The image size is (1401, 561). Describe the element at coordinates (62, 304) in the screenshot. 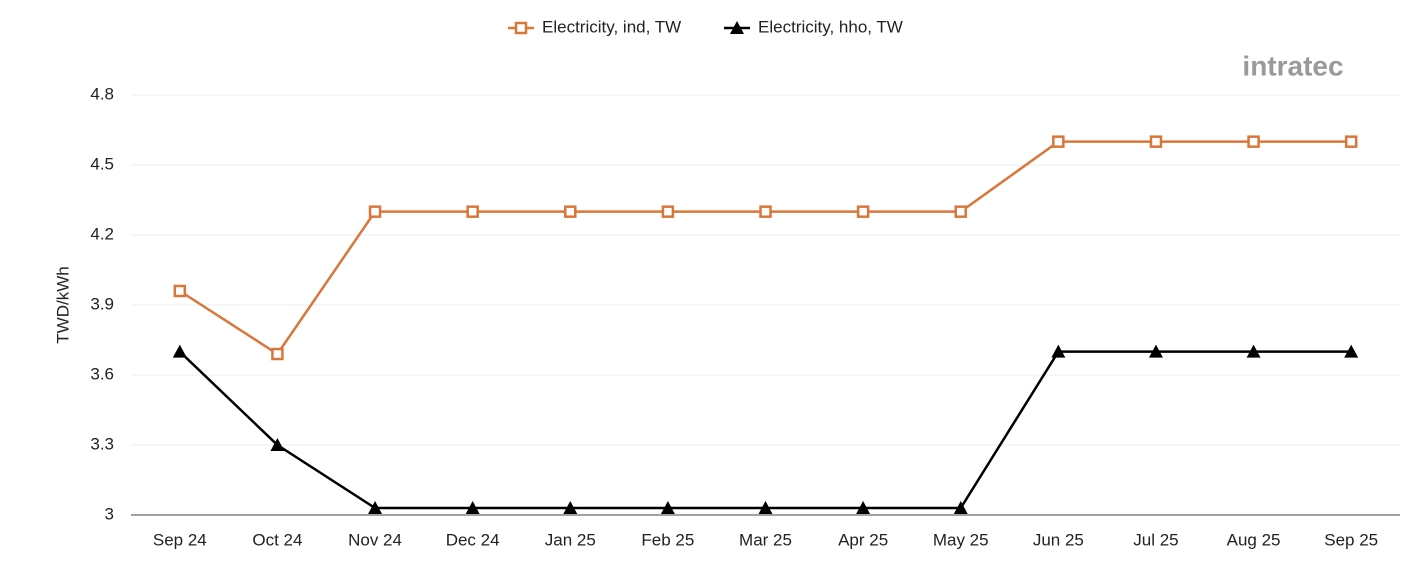

I see `y-axis-label: TWD/kWh` at that location.